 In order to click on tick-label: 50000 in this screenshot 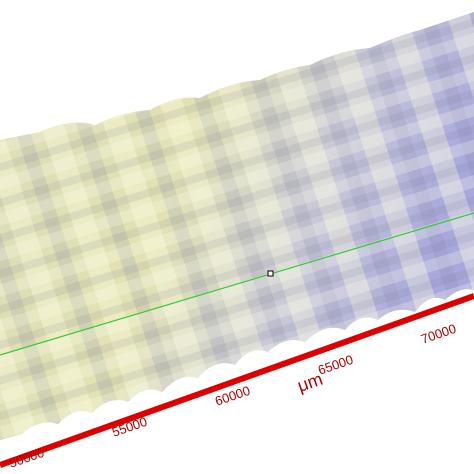, I will do `click(26, 458)`.